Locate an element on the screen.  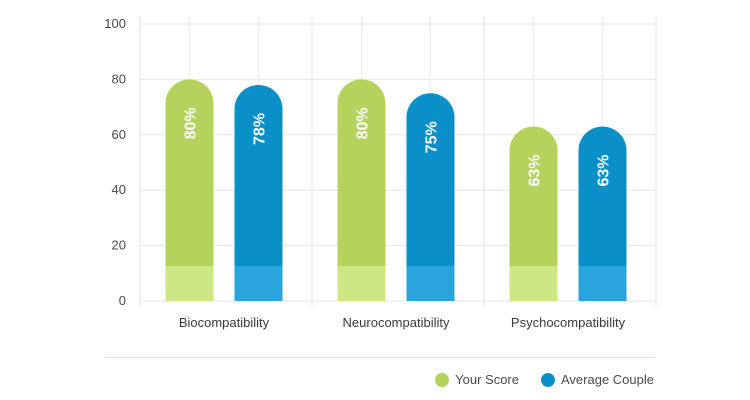
y-tick-label: 20 is located at coordinates (119, 245).